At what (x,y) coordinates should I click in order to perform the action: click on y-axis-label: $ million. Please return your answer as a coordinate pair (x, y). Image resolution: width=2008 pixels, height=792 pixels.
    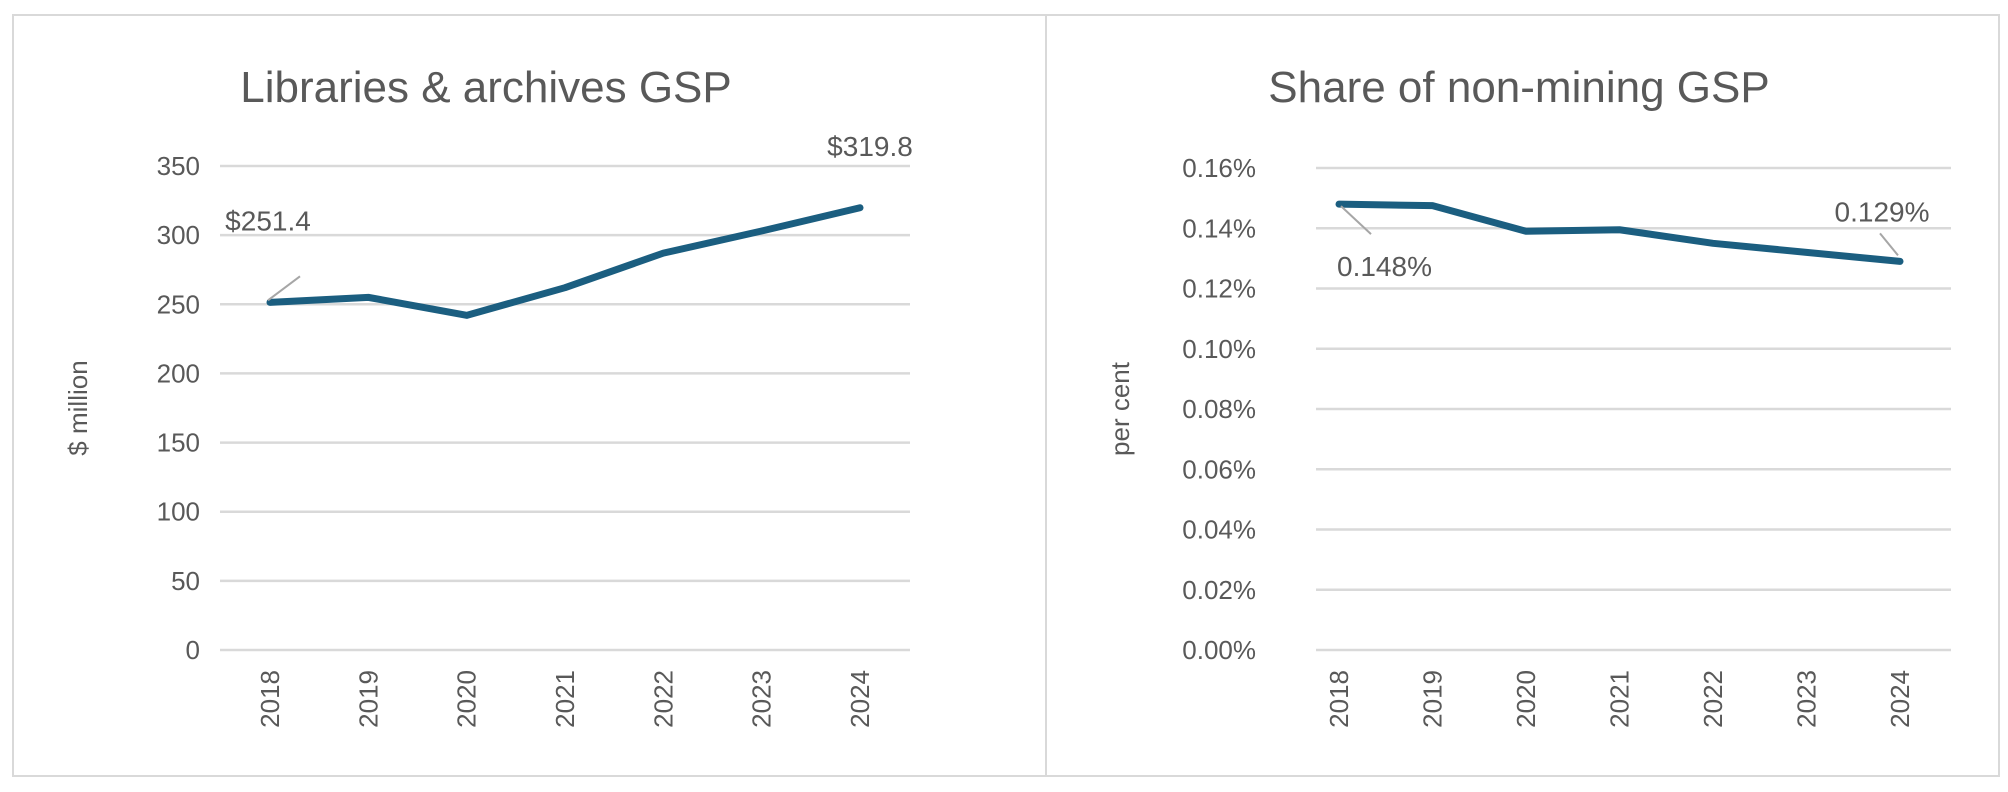
    Looking at the image, I should click on (78, 407).